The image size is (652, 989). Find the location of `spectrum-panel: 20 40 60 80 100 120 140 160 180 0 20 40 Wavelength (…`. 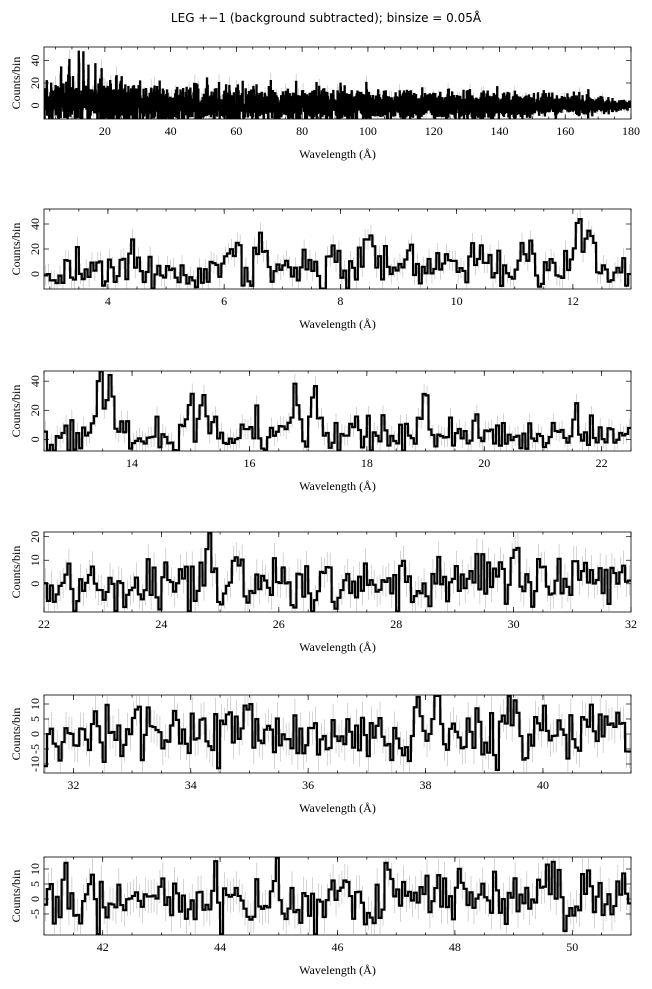

spectrum-panel: 20 40 60 80 100 120 140 160 180 0 20 40 Wavelength (… is located at coordinates (324, 103).